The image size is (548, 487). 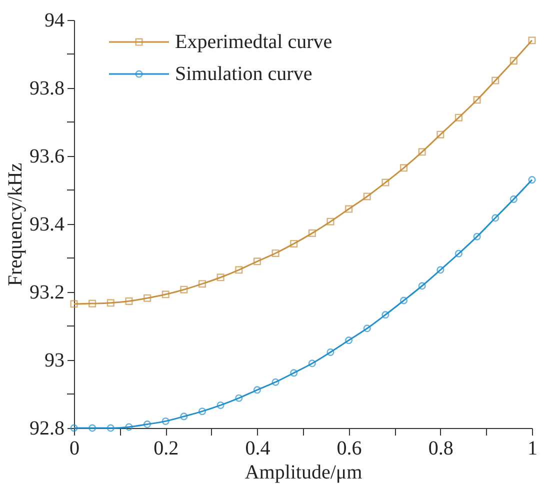 I want to click on x-axis-title: Amplitude/μm, so click(x=303, y=473).